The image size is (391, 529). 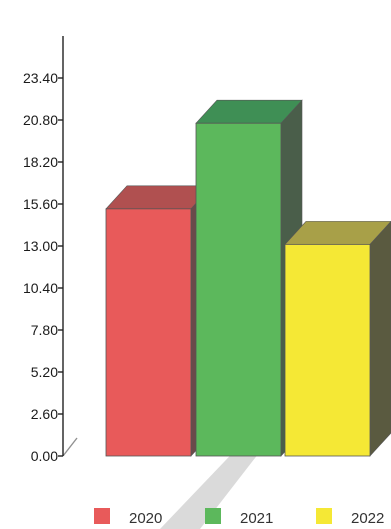 What do you see at coordinates (40, 162) in the screenshot?
I see `y-tick-label: 18.20` at bounding box center [40, 162].